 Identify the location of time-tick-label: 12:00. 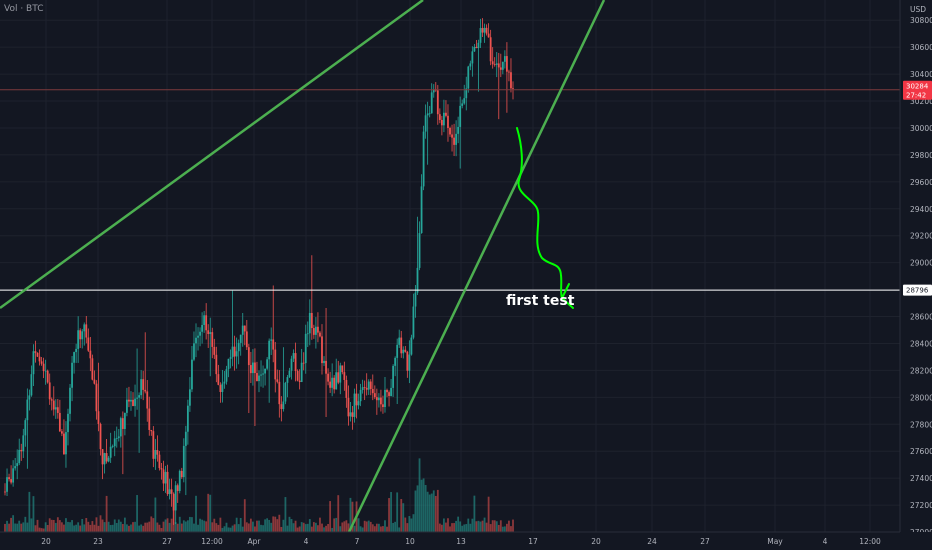
(212, 541).